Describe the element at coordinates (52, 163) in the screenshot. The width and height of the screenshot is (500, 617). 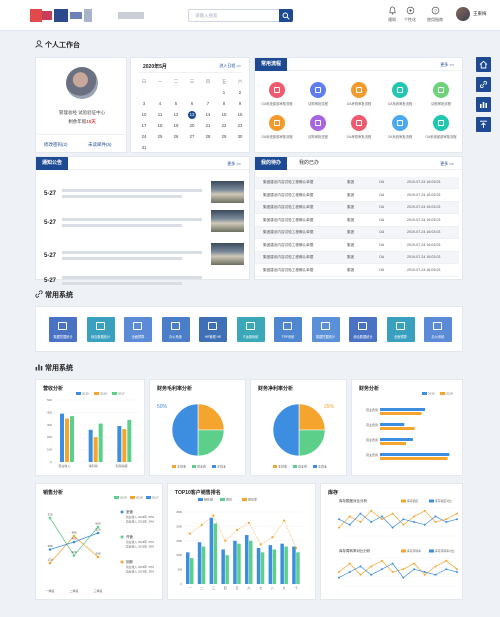
I see `tab-notice: 通知公告` at that location.